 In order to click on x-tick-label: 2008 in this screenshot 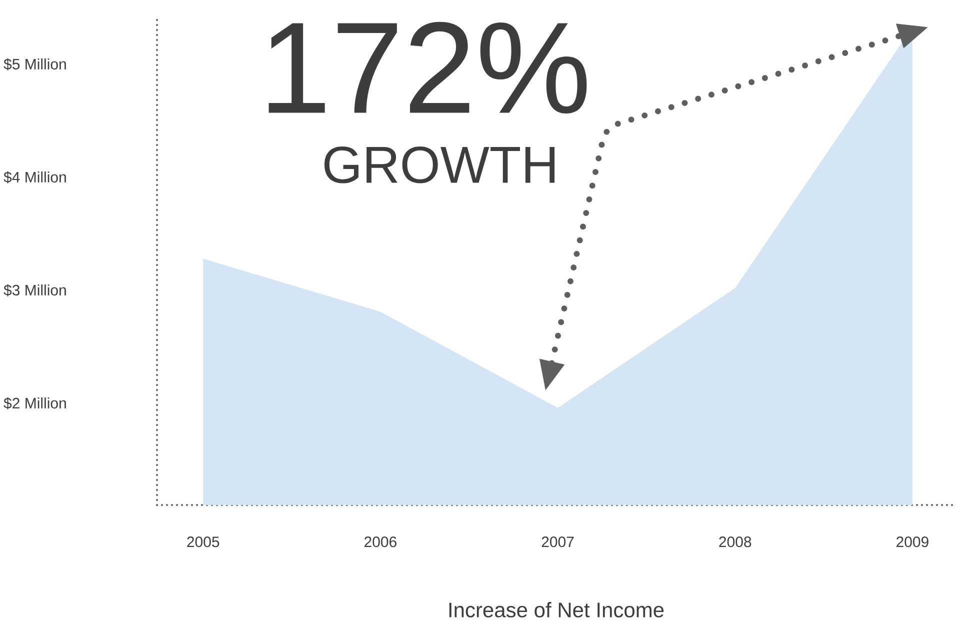, I will do `click(735, 542)`.